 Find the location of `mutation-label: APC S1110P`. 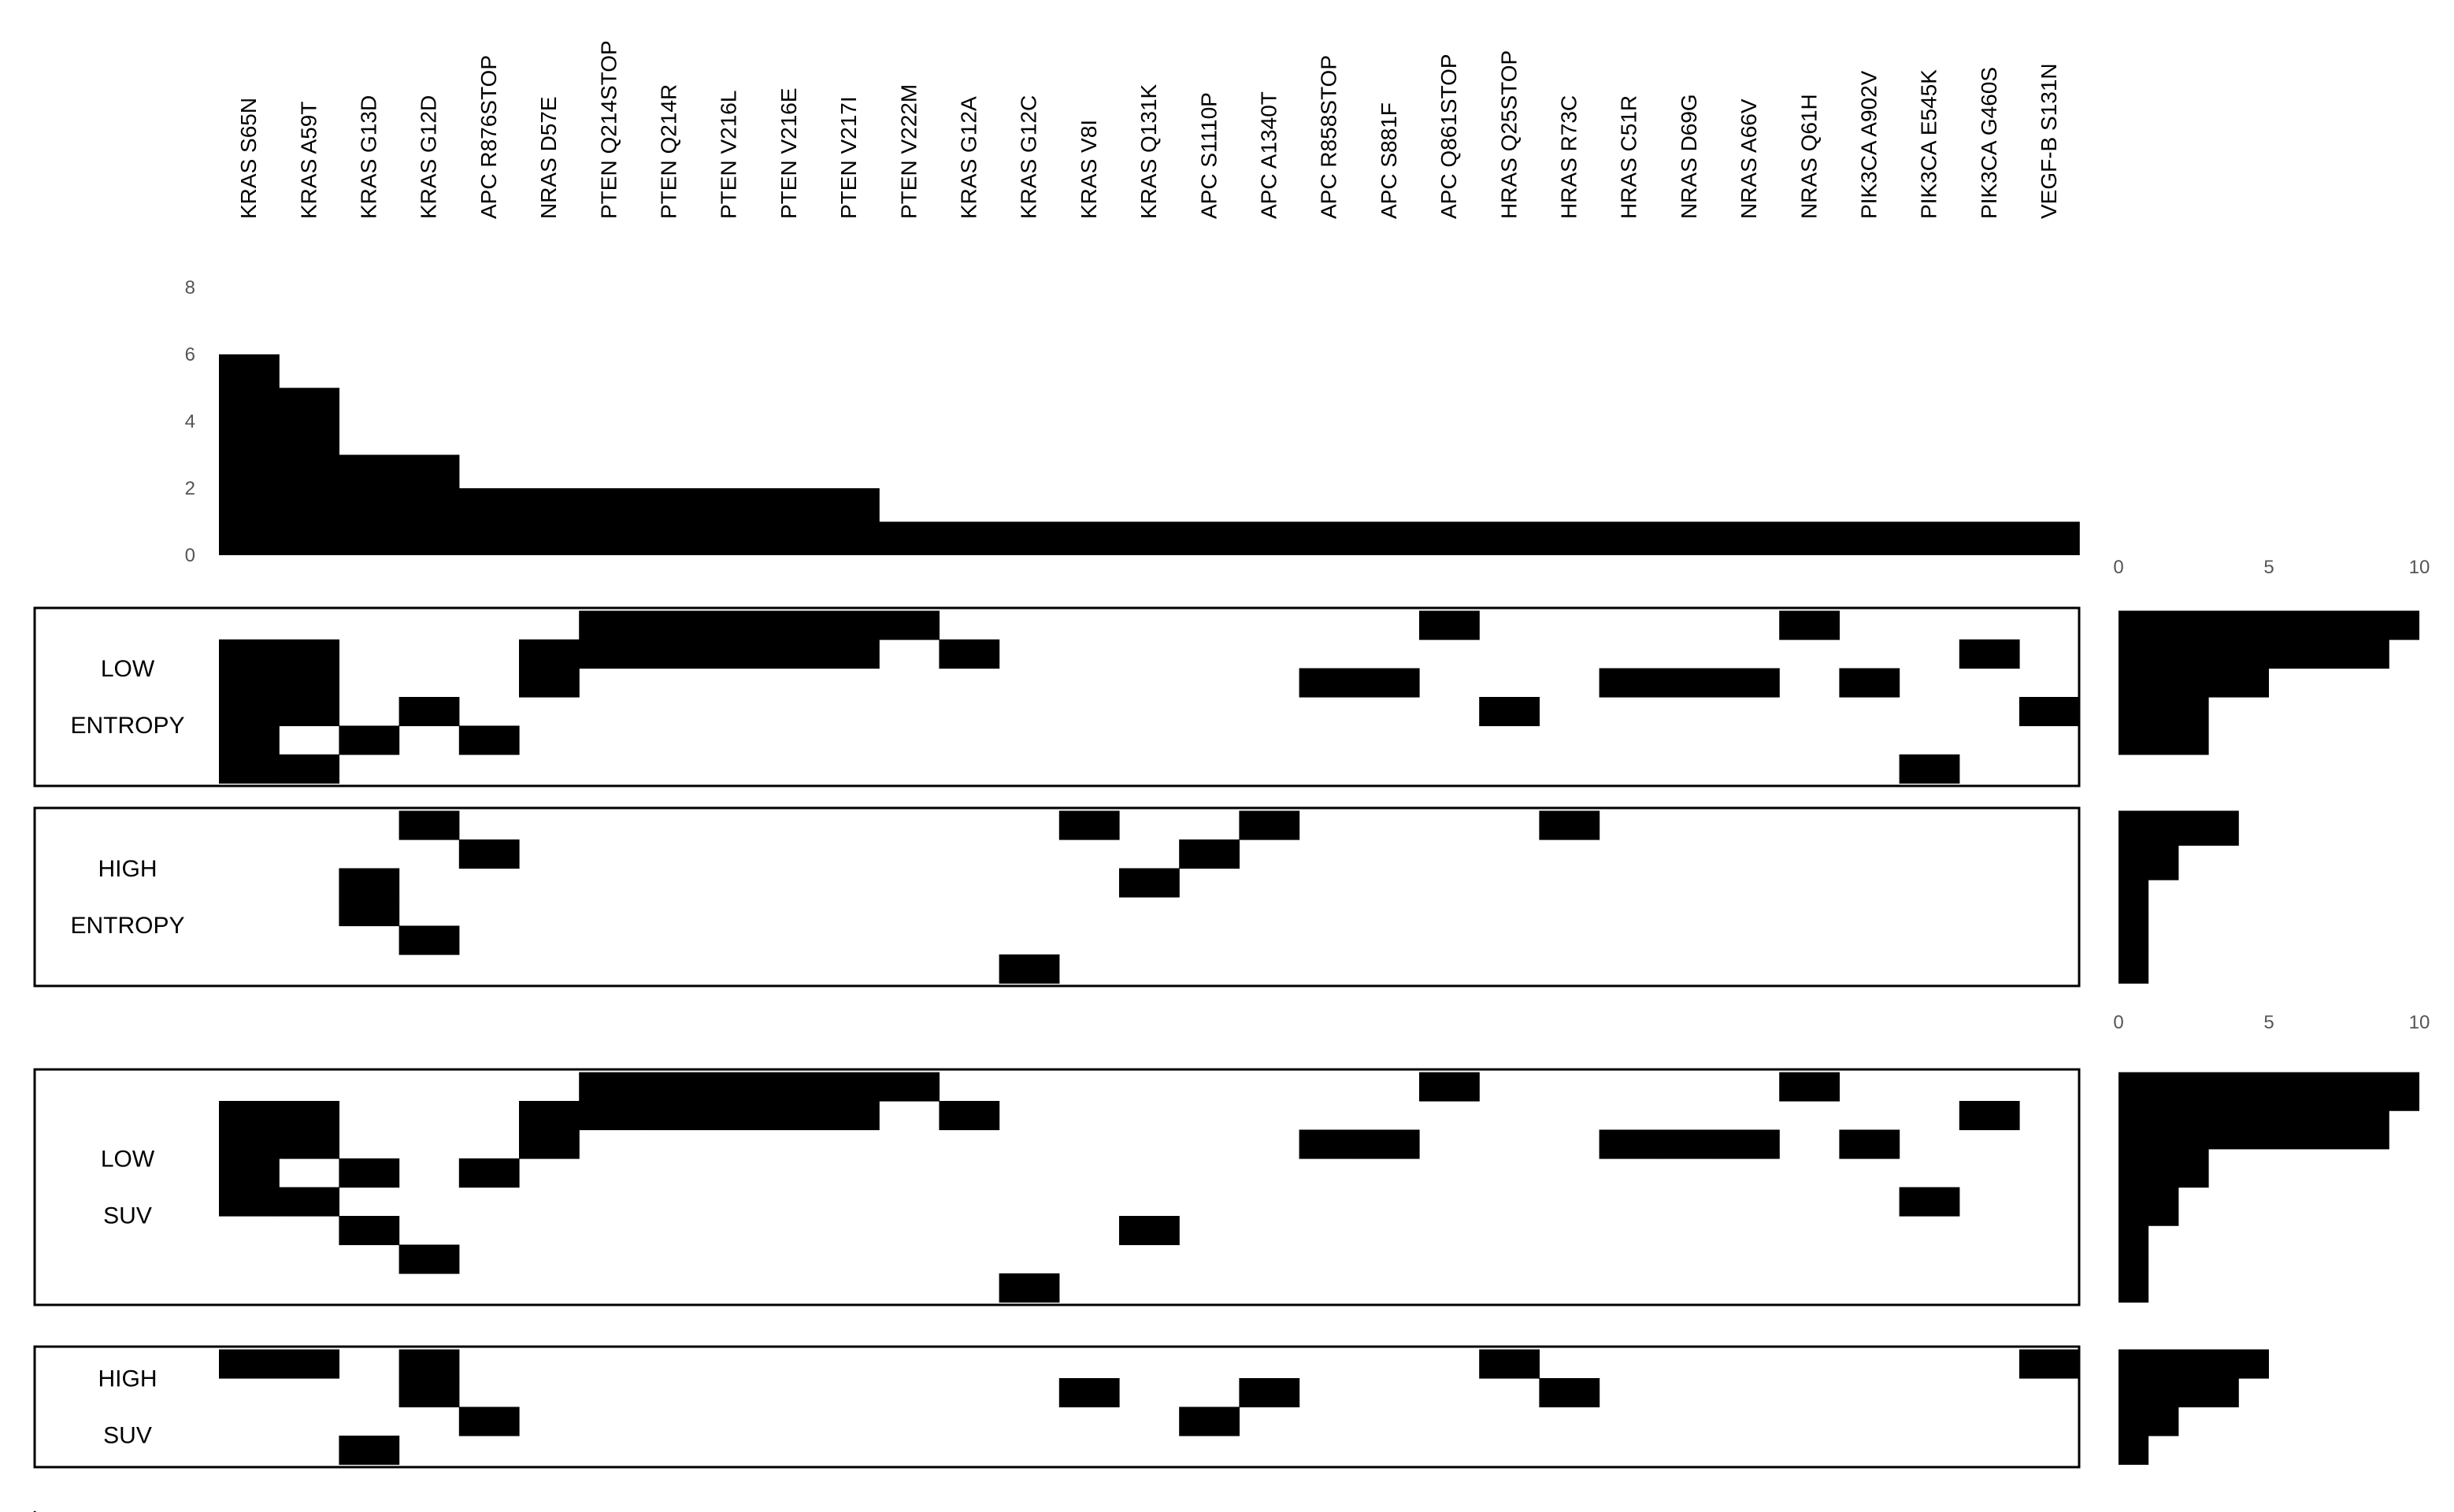

mutation-label: APC S1110P is located at coordinates (1208, 155).